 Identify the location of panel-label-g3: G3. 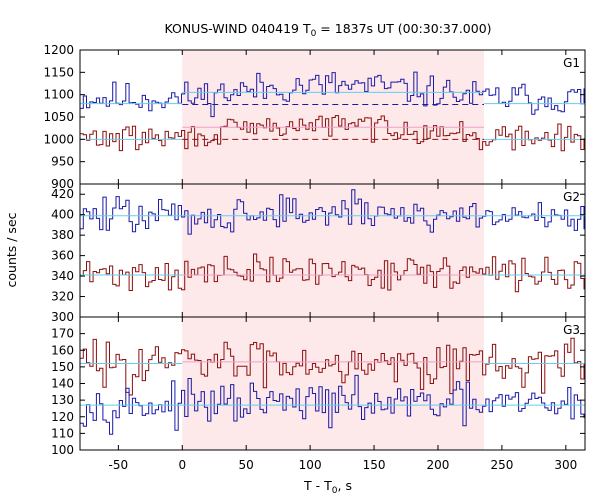
(571, 330).